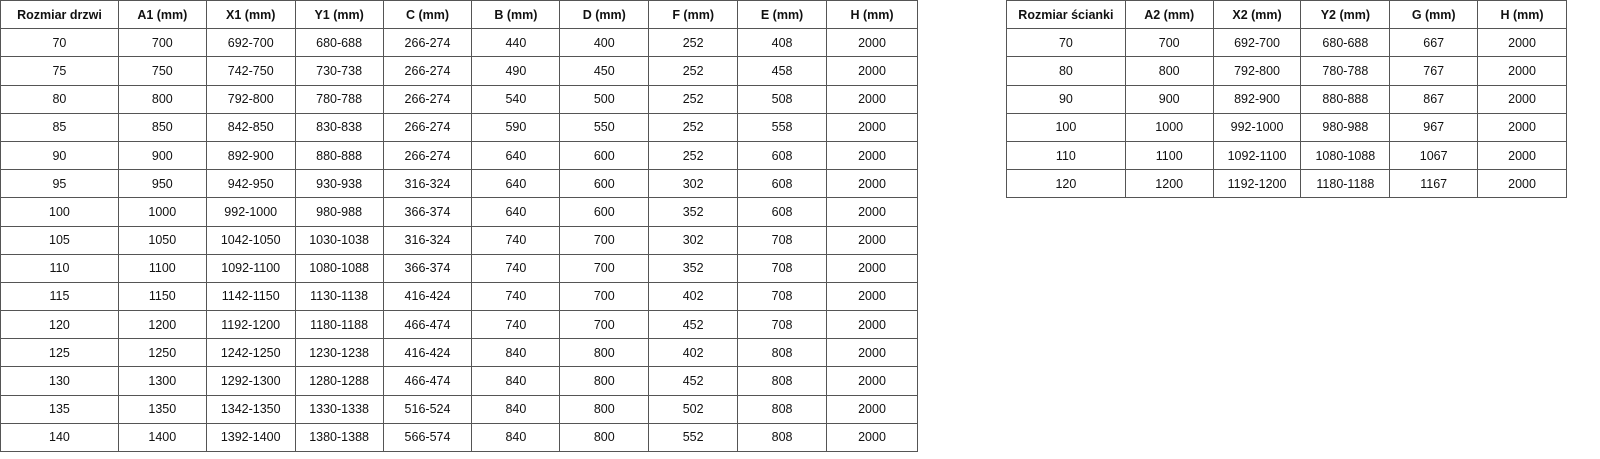 Image resolution: width=1600 pixels, height=459 pixels. Describe the element at coordinates (59, 268) in the screenshot. I see `table-cell: 110` at that location.